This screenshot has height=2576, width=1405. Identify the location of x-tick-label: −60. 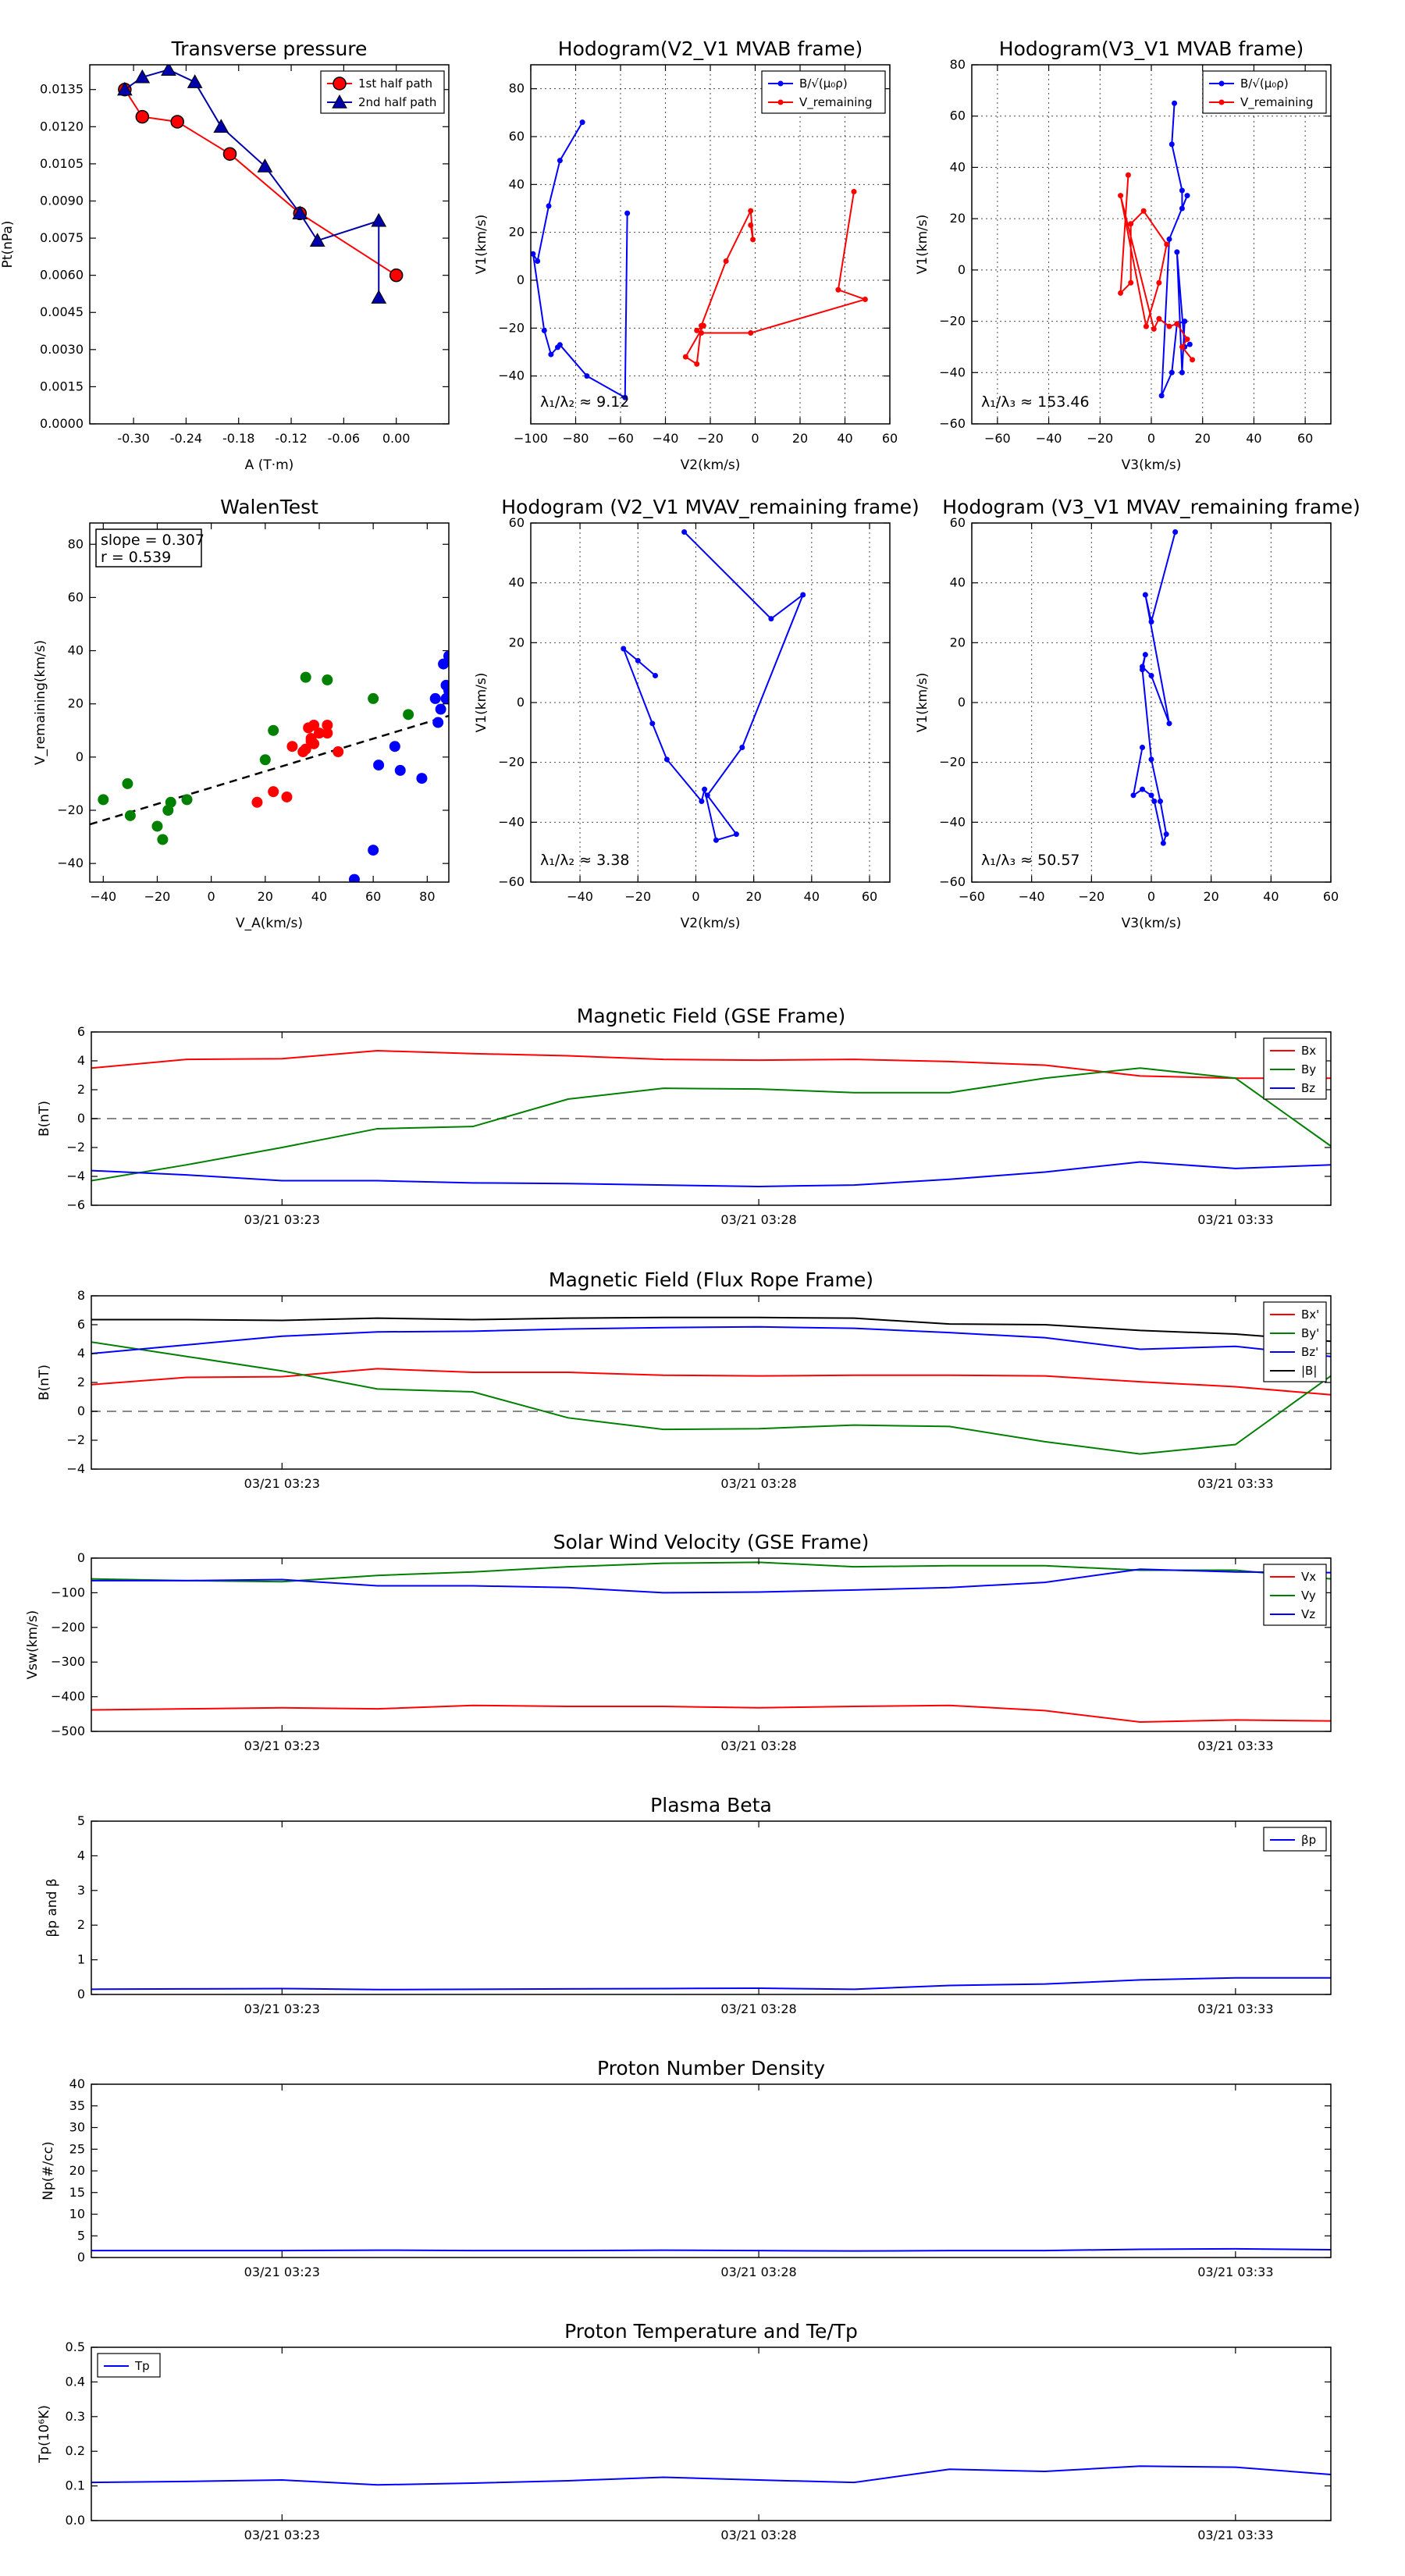
(998, 439).